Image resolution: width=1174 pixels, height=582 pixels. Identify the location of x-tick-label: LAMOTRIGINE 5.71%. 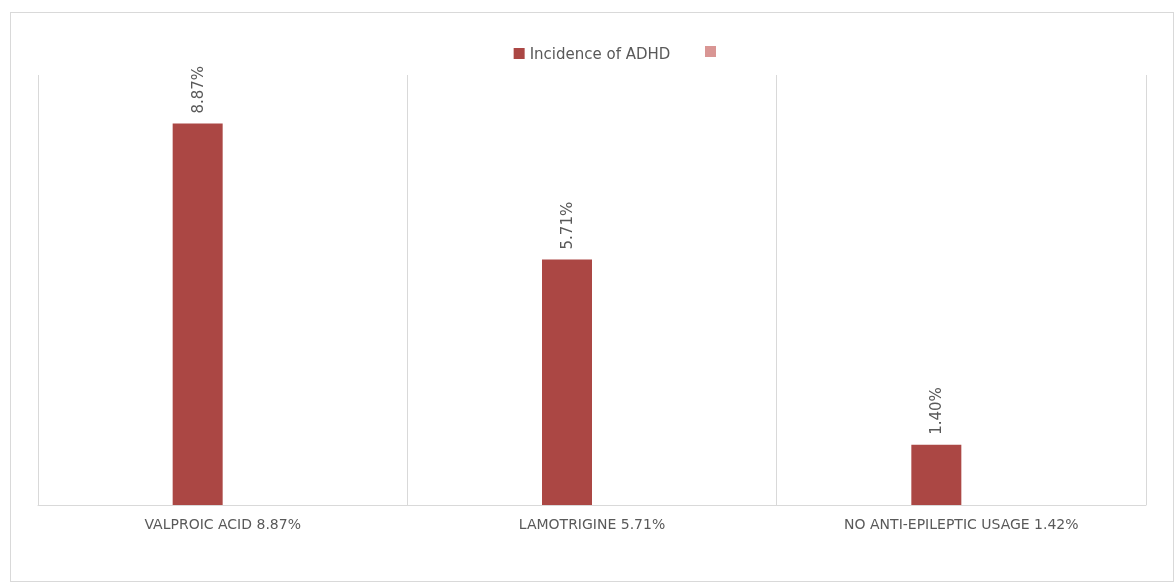
(592, 524).